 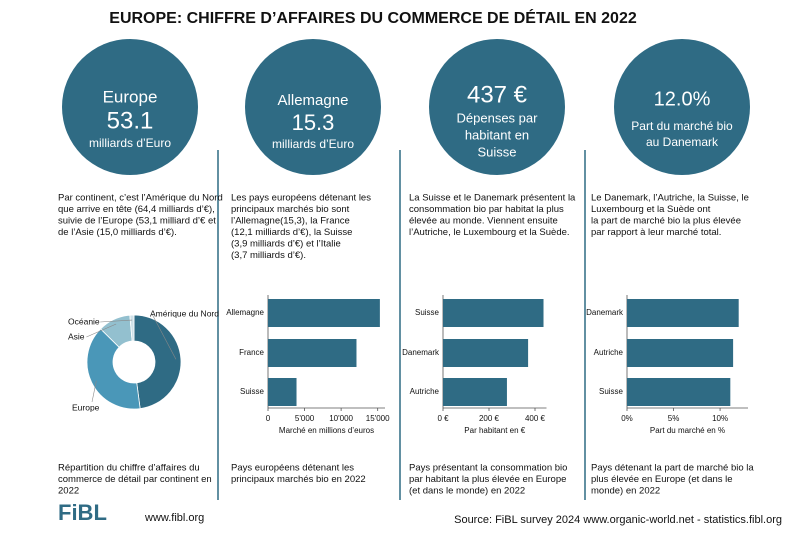 I want to click on caption: Répartition du chiffre d’affaires du, so click(x=129, y=468).